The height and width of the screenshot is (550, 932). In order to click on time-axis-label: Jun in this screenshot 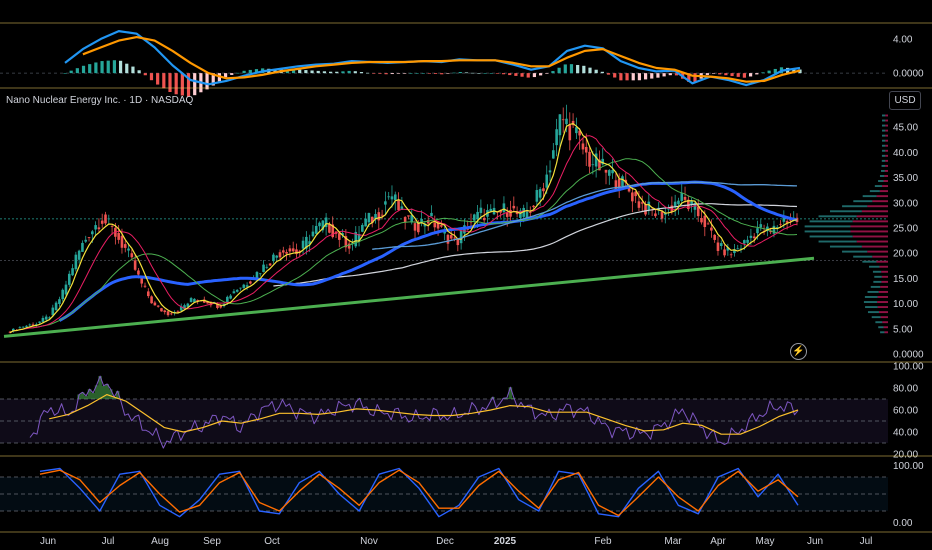, I will do `click(48, 541)`.